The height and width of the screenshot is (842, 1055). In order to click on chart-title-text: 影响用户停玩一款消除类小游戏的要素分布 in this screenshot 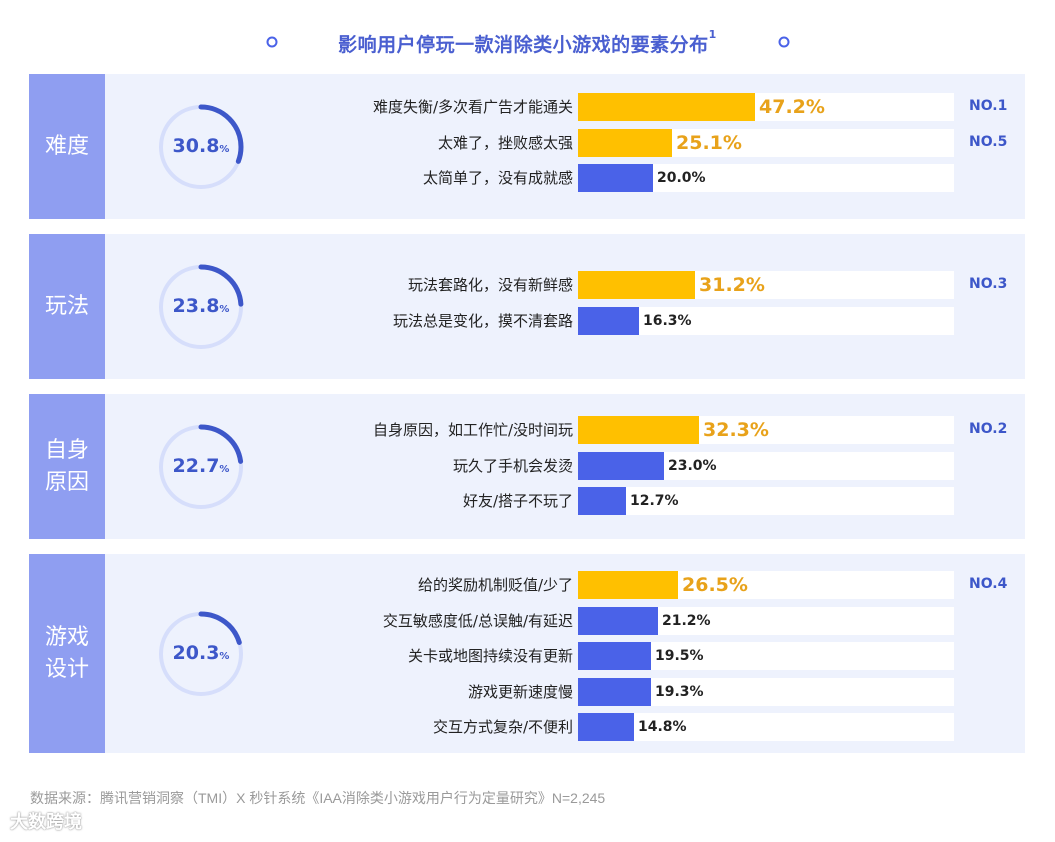, I will do `click(523, 45)`.